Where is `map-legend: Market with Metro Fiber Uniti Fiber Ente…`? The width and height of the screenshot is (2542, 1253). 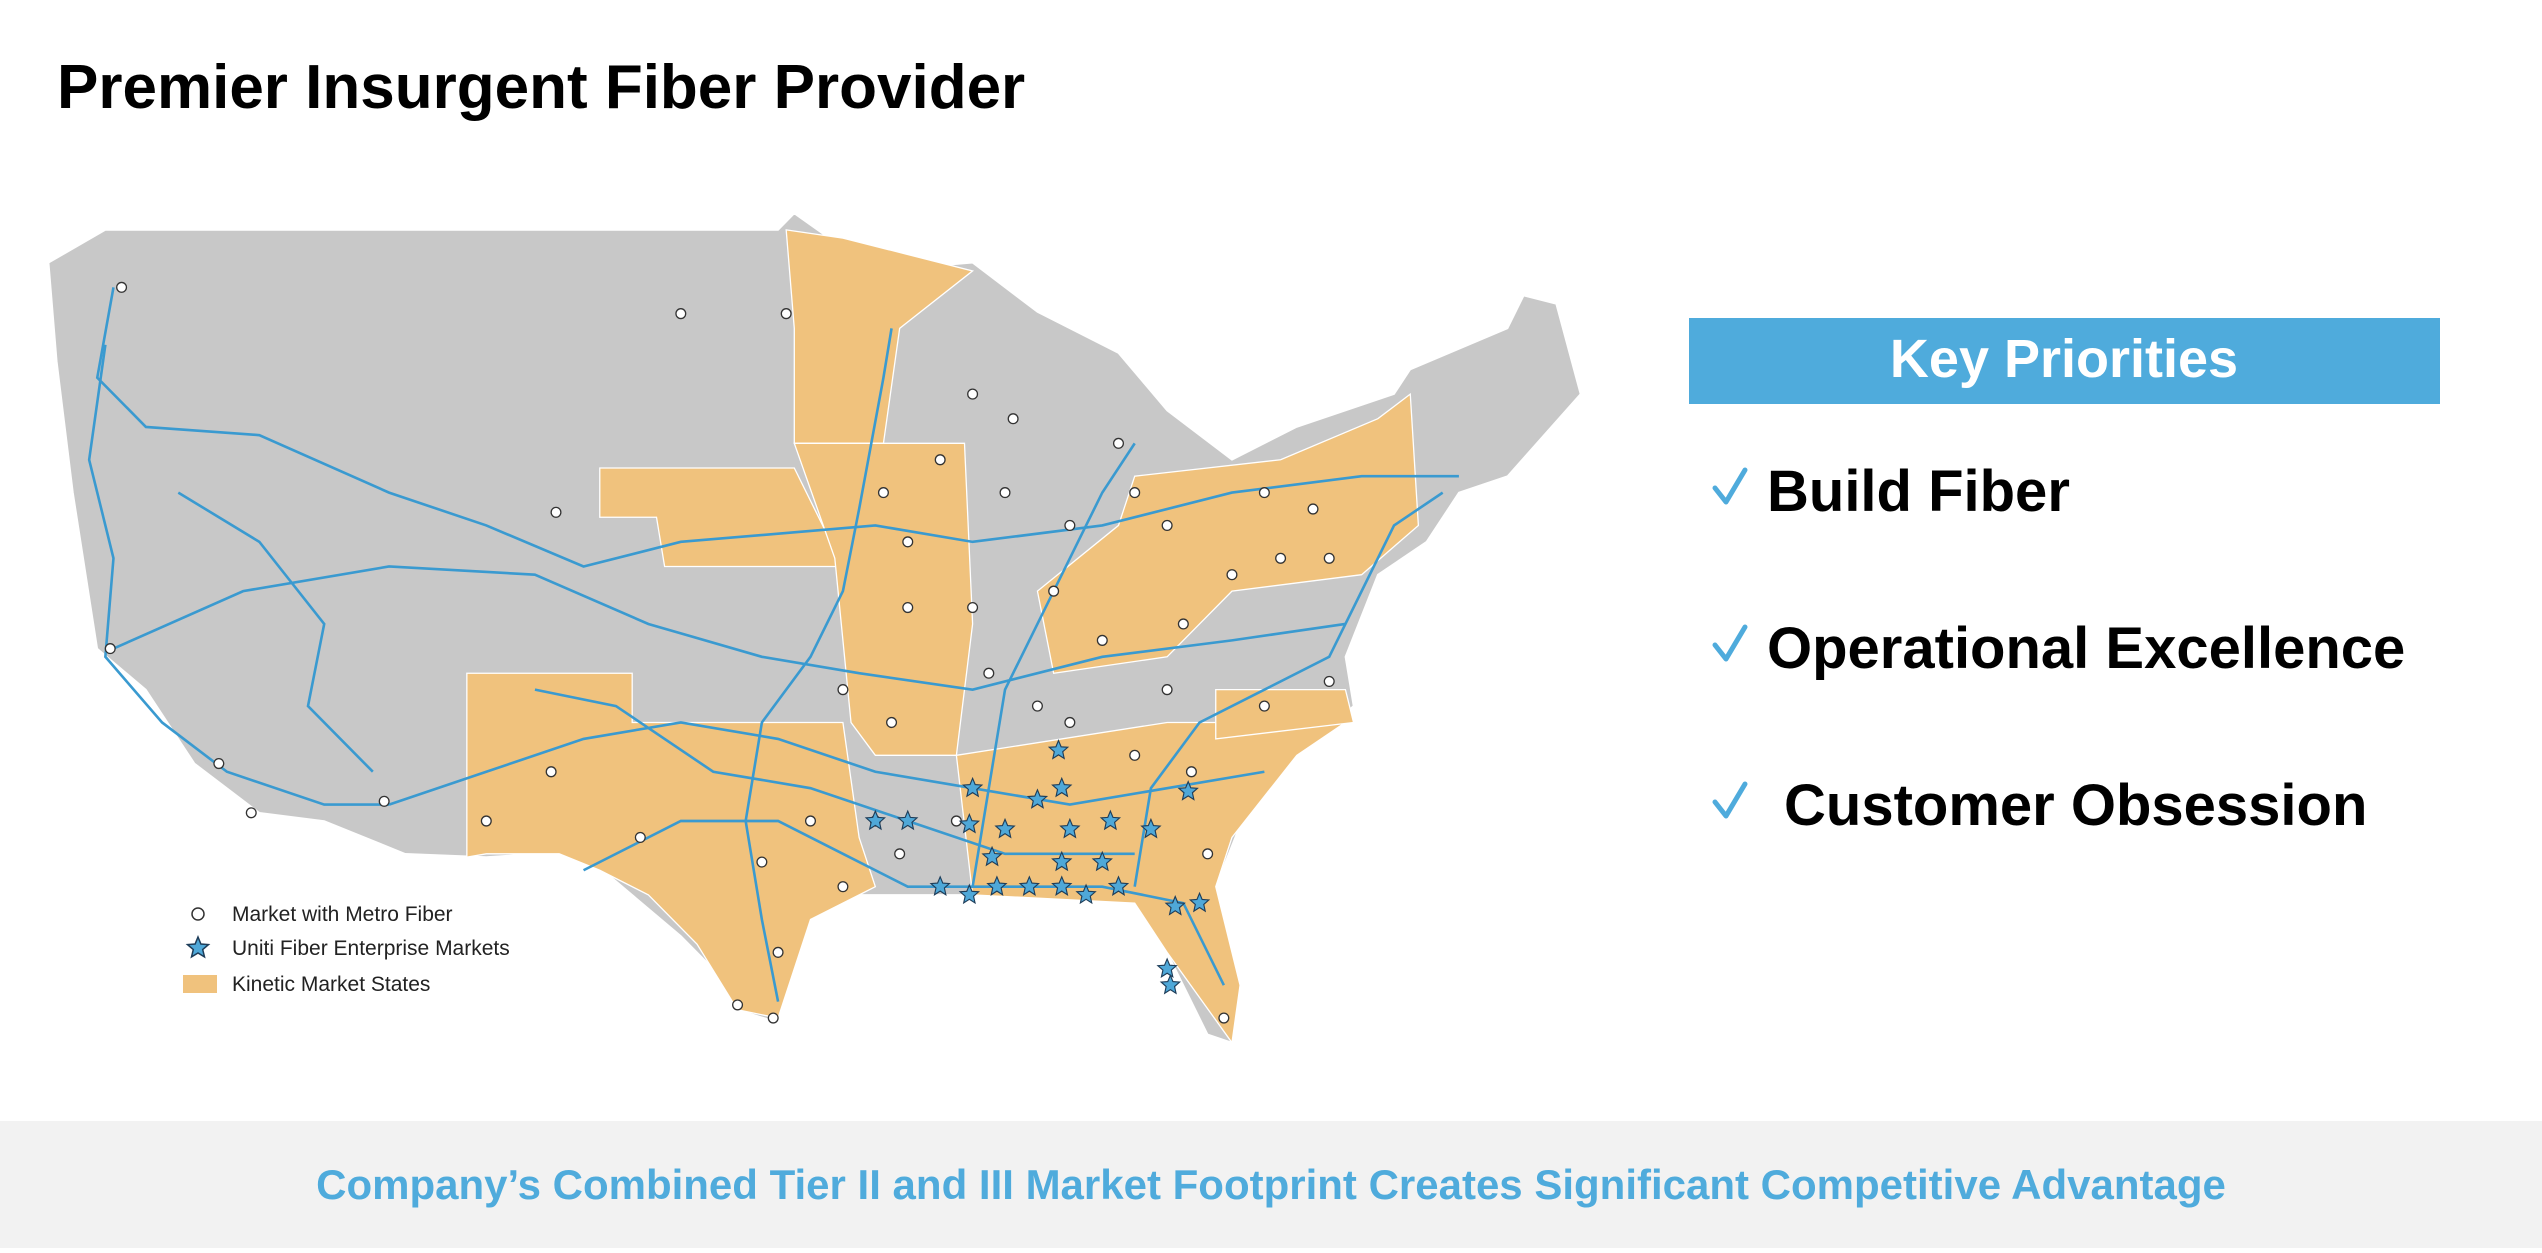 map-legend: Market with Metro Fiber Uniti Fiber Ente… is located at coordinates (346, 949).